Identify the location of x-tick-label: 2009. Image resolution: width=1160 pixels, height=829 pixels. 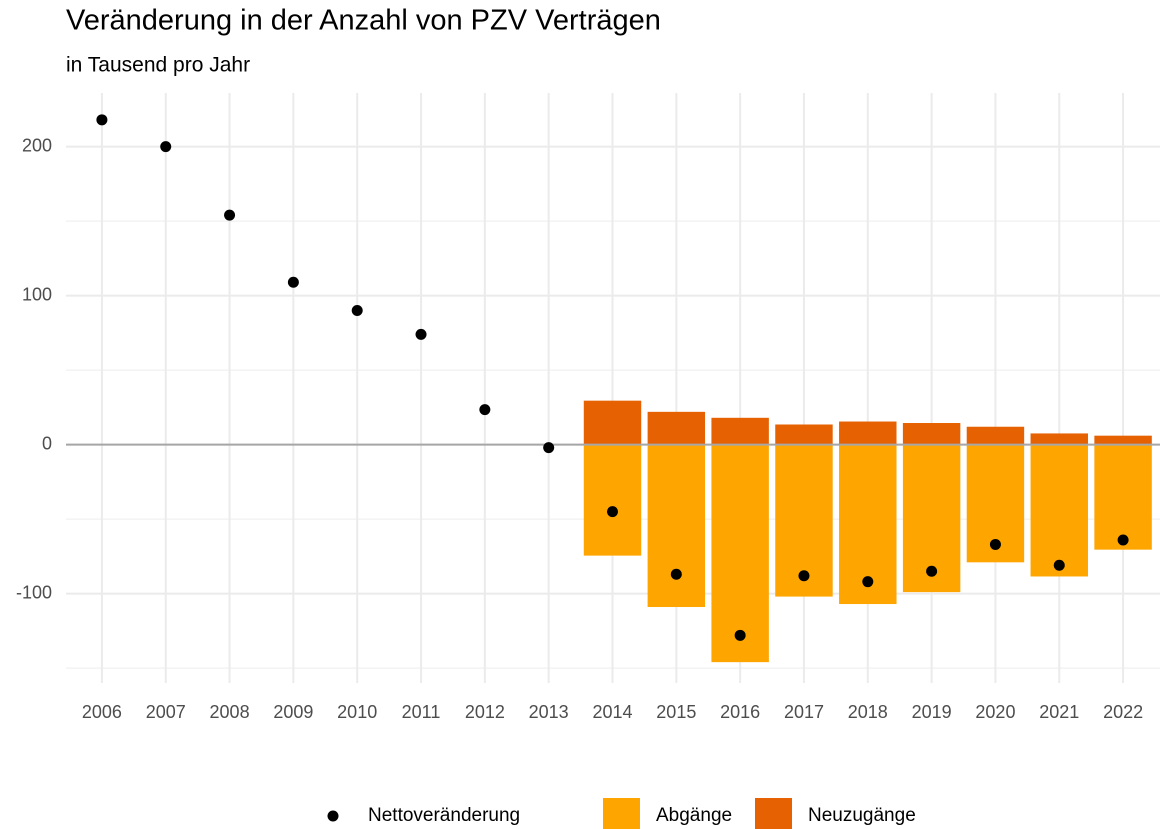
(293, 712).